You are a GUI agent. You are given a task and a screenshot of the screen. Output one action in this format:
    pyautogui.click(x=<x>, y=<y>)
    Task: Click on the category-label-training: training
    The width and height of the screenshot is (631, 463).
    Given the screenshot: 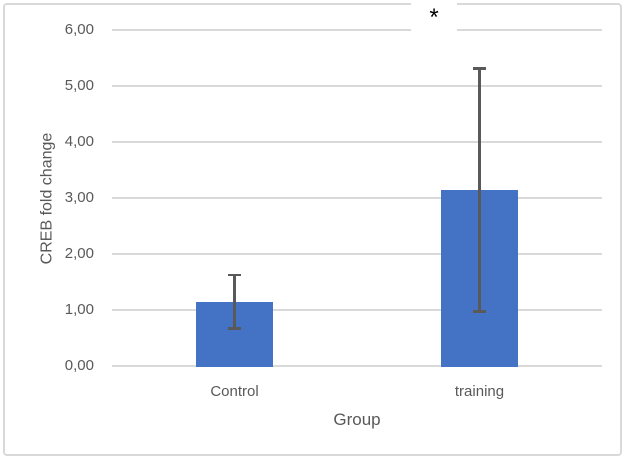 What is the action you would take?
    pyautogui.click(x=479, y=391)
    